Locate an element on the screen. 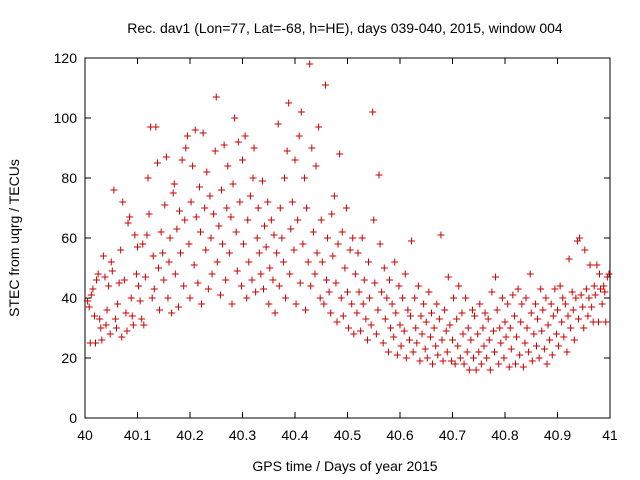 Image resolution: width=640 pixels, height=480 pixels. x-tick-label: 40.9 is located at coordinates (557, 435).